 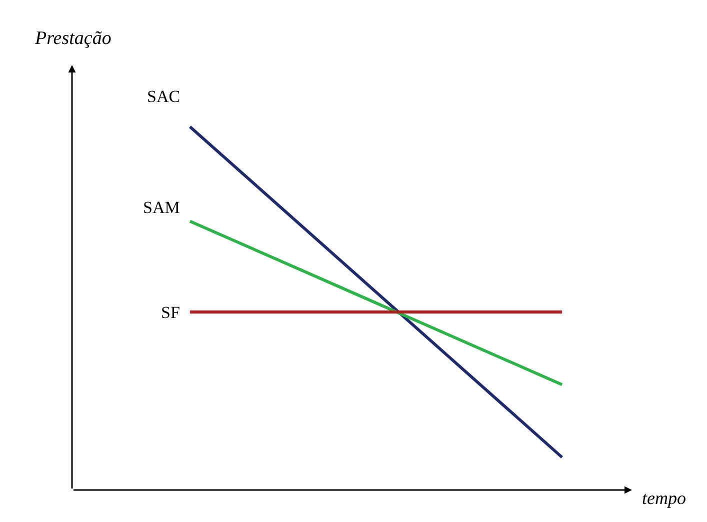 What do you see at coordinates (664, 498) in the screenshot?
I see `x-axis-title: tempo` at bounding box center [664, 498].